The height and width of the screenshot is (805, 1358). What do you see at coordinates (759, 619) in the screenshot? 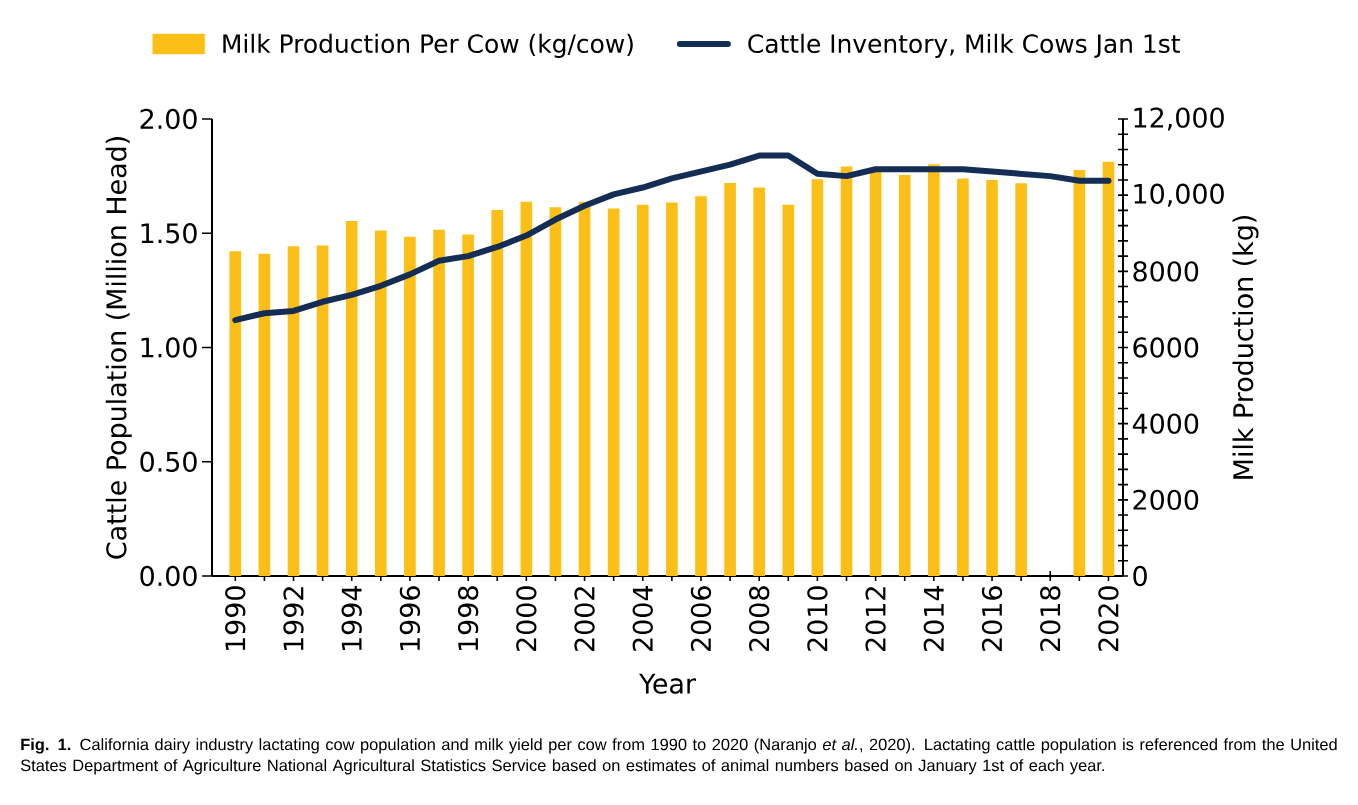
I see `x-tick-label: 2008` at bounding box center [759, 619].